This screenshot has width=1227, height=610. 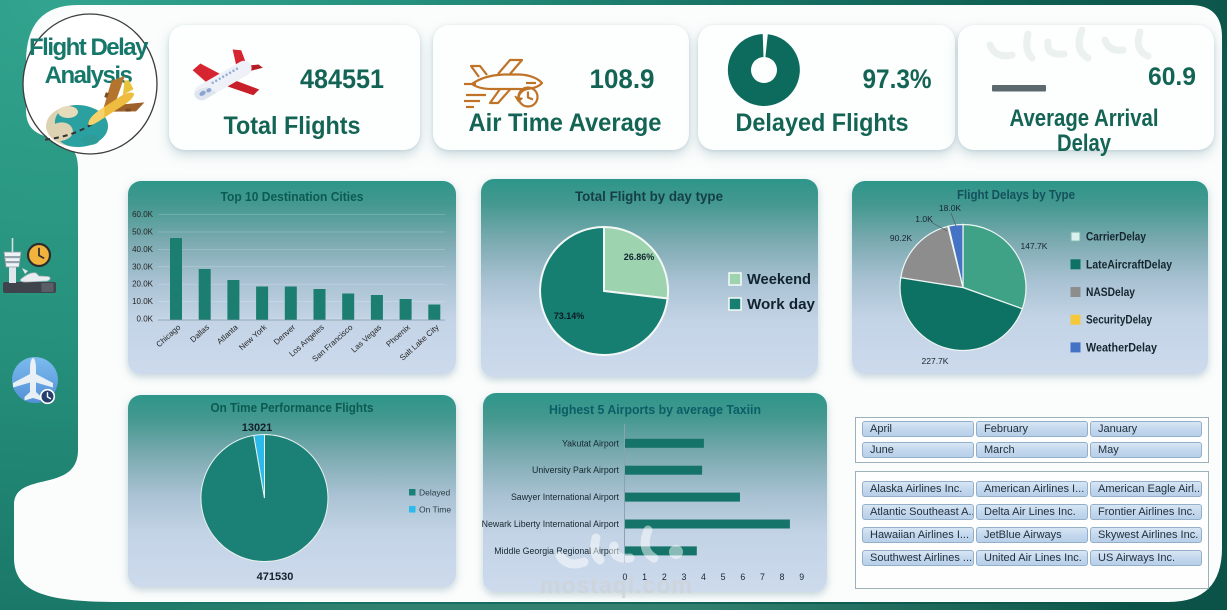 What do you see at coordinates (145, 319) in the screenshot?
I see `svg-text: 0.0K` at bounding box center [145, 319].